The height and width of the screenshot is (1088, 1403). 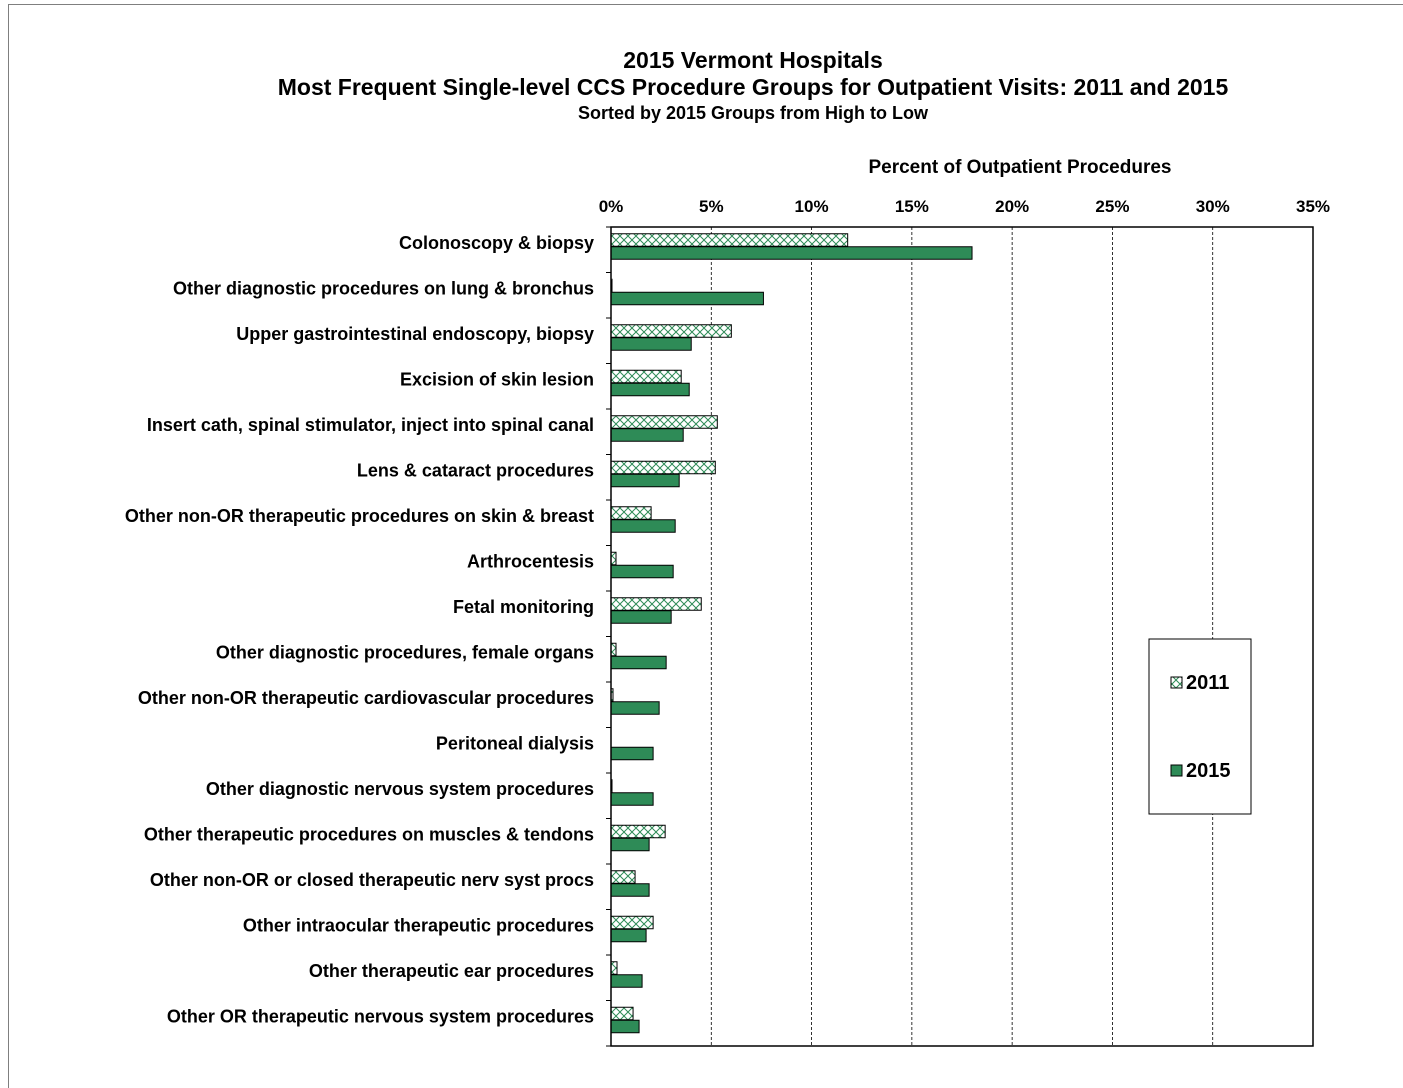 What do you see at coordinates (753, 113) in the screenshot?
I see `chart-subtitle-2: Sorted by 2015 Groups from High to Low` at bounding box center [753, 113].